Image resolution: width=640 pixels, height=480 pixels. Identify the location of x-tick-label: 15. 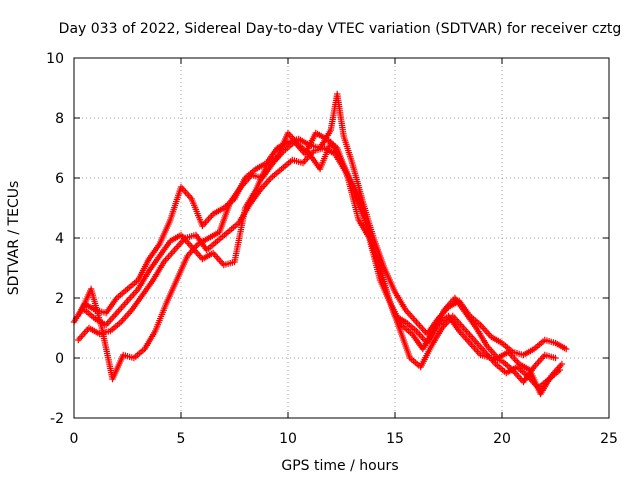
(395, 439).